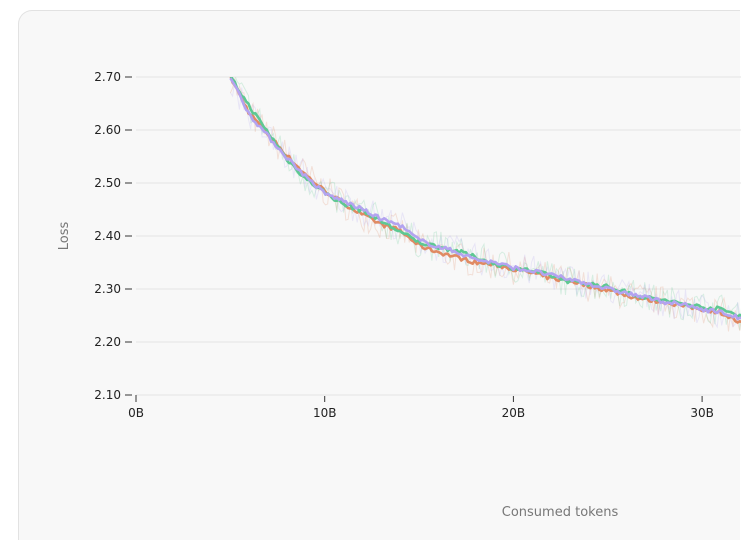  I want to click on y-tick-label: 2.20, so click(107, 342).